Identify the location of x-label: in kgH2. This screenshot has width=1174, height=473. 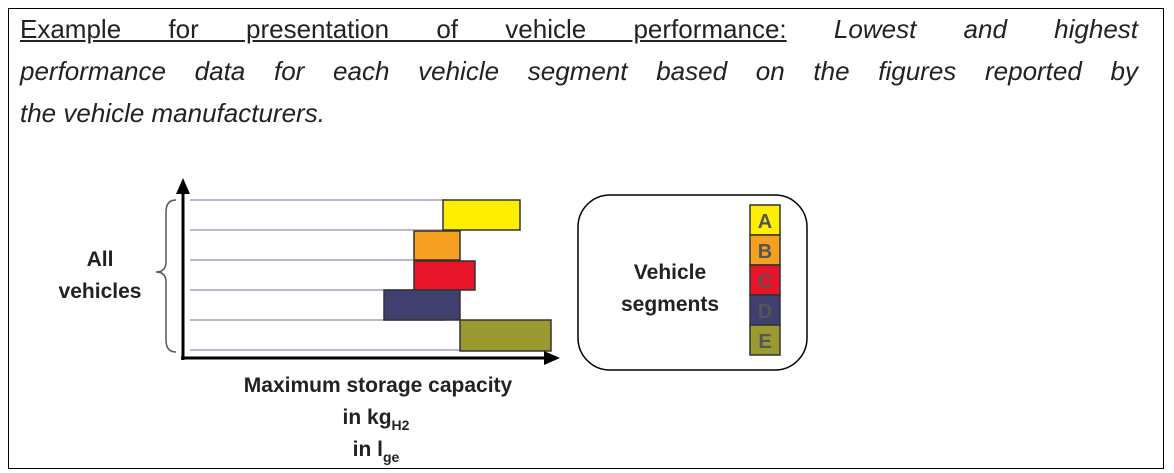
(376, 419).